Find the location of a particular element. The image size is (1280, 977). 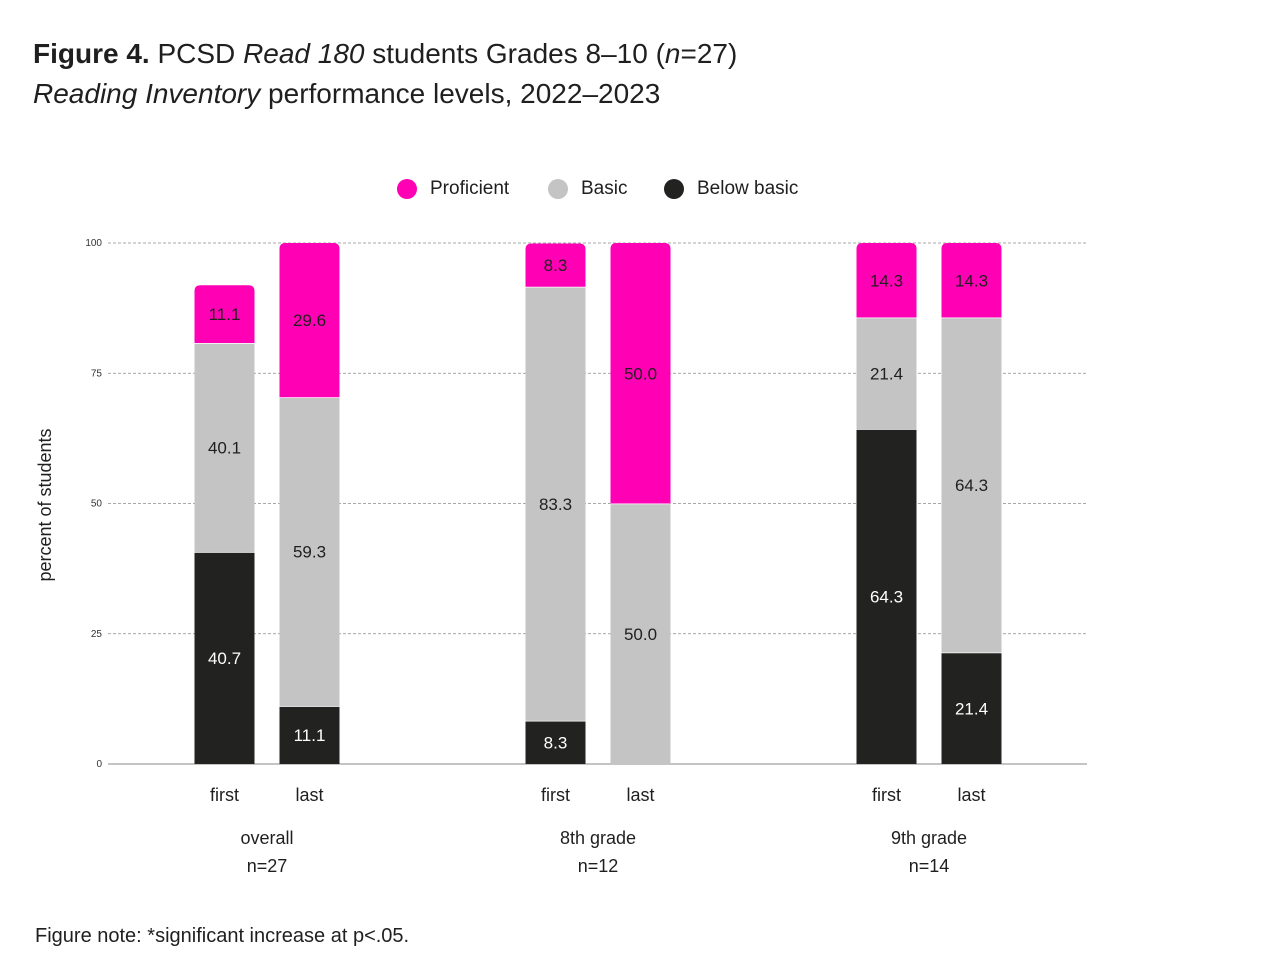

legend: Proficient Basic Below basic is located at coordinates (595, 189).